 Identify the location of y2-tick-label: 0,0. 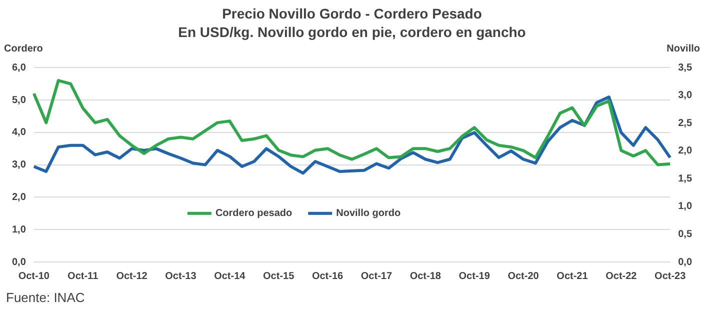
(685, 262).